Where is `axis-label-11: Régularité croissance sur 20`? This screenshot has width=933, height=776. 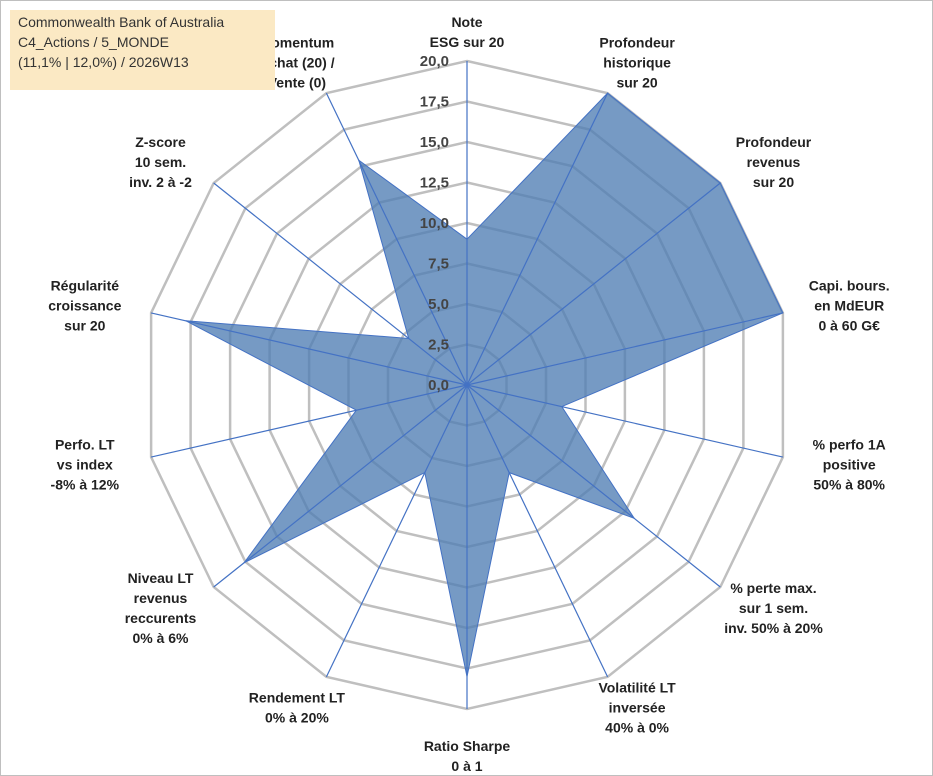 axis-label-11: Régularité croissance sur 20 is located at coordinates (84, 305).